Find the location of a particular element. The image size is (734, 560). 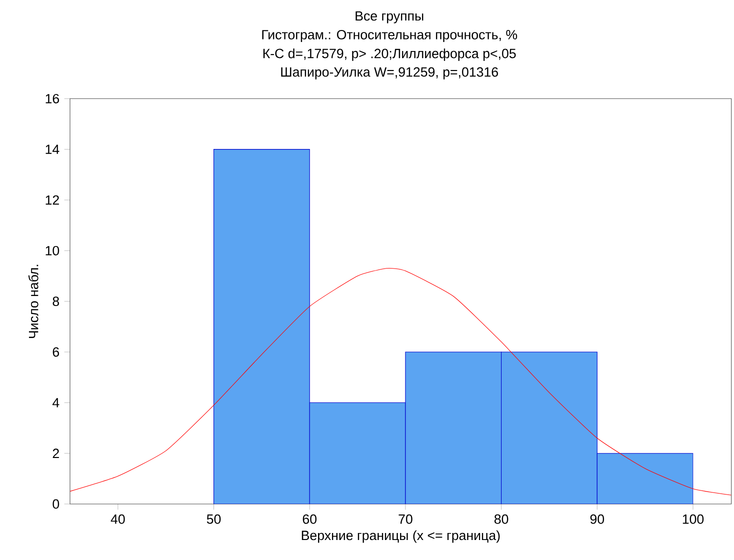

text: К-С d=,17579, p> .20;Лиллиефорса p<,05 is located at coordinates (389, 54).